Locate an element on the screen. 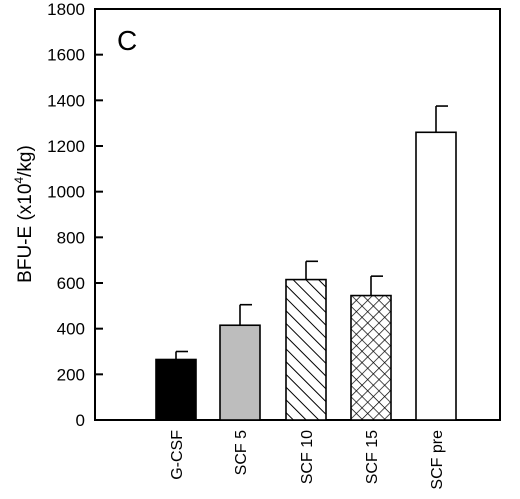 The width and height of the screenshot is (520, 499). y-tick-label: 600 is located at coordinates (71, 283).